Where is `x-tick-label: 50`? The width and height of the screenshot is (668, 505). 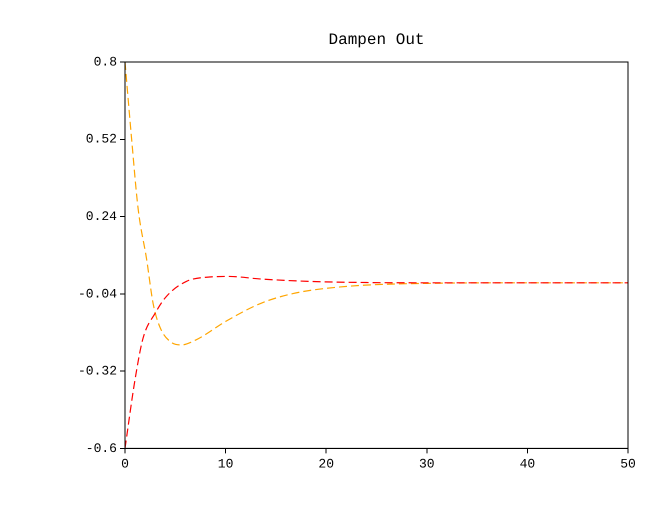 x-tick-label: 50 is located at coordinates (628, 464).